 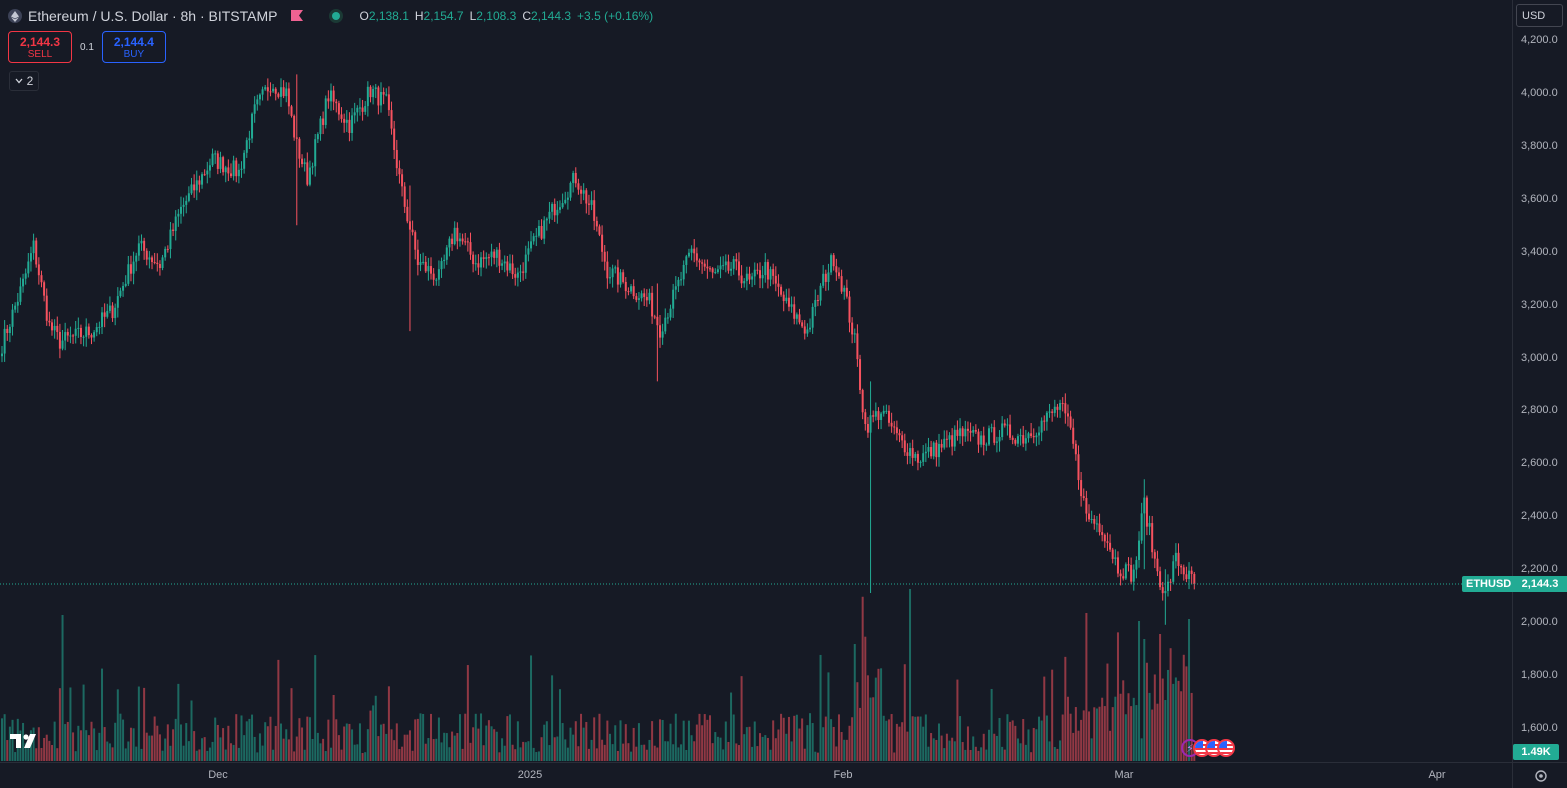 I want to click on flag-icon, so click(x=297, y=16).